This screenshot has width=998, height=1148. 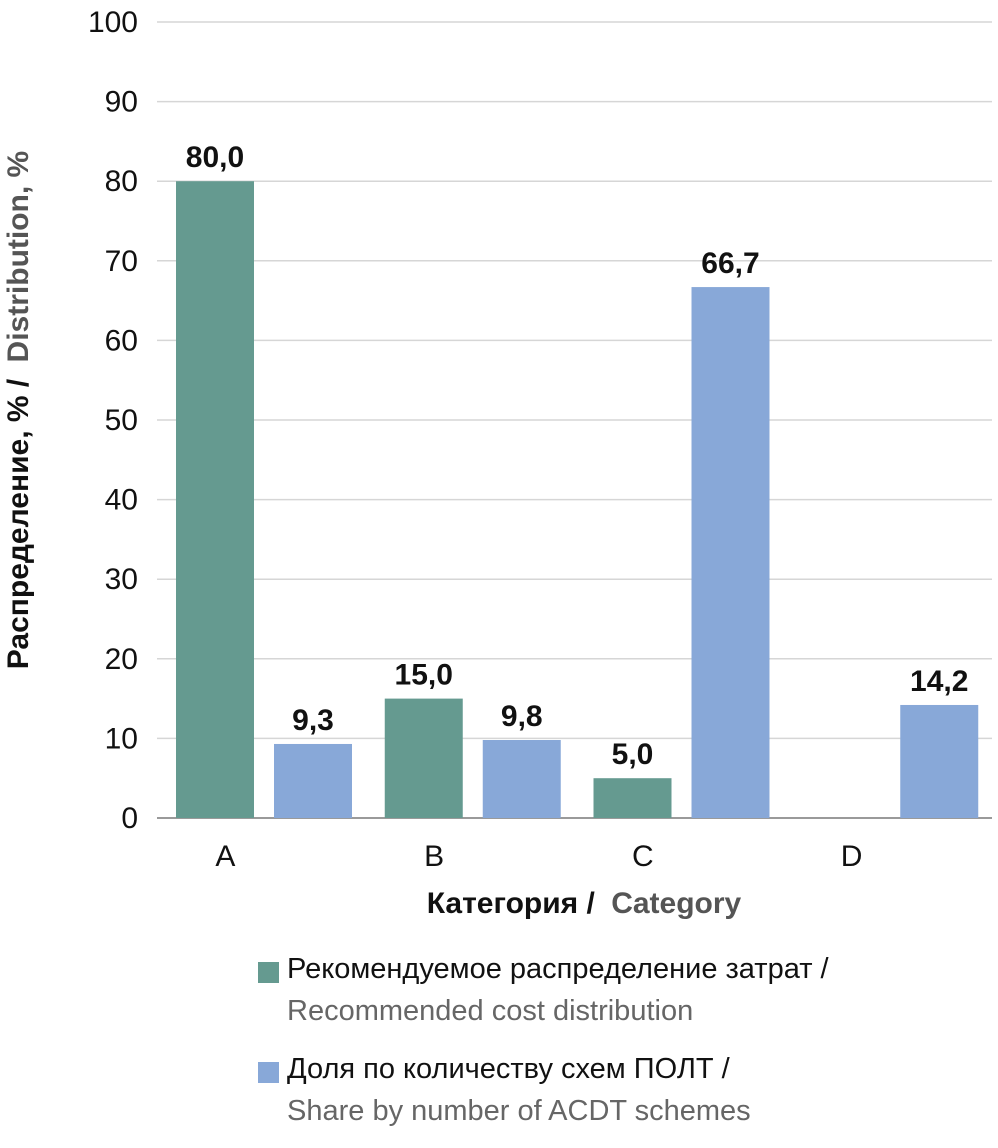 What do you see at coordinates (730, 263) in the screenshot?
I see `data-label-acdt-share-c: 66,7` at bounding box center [730, 263].